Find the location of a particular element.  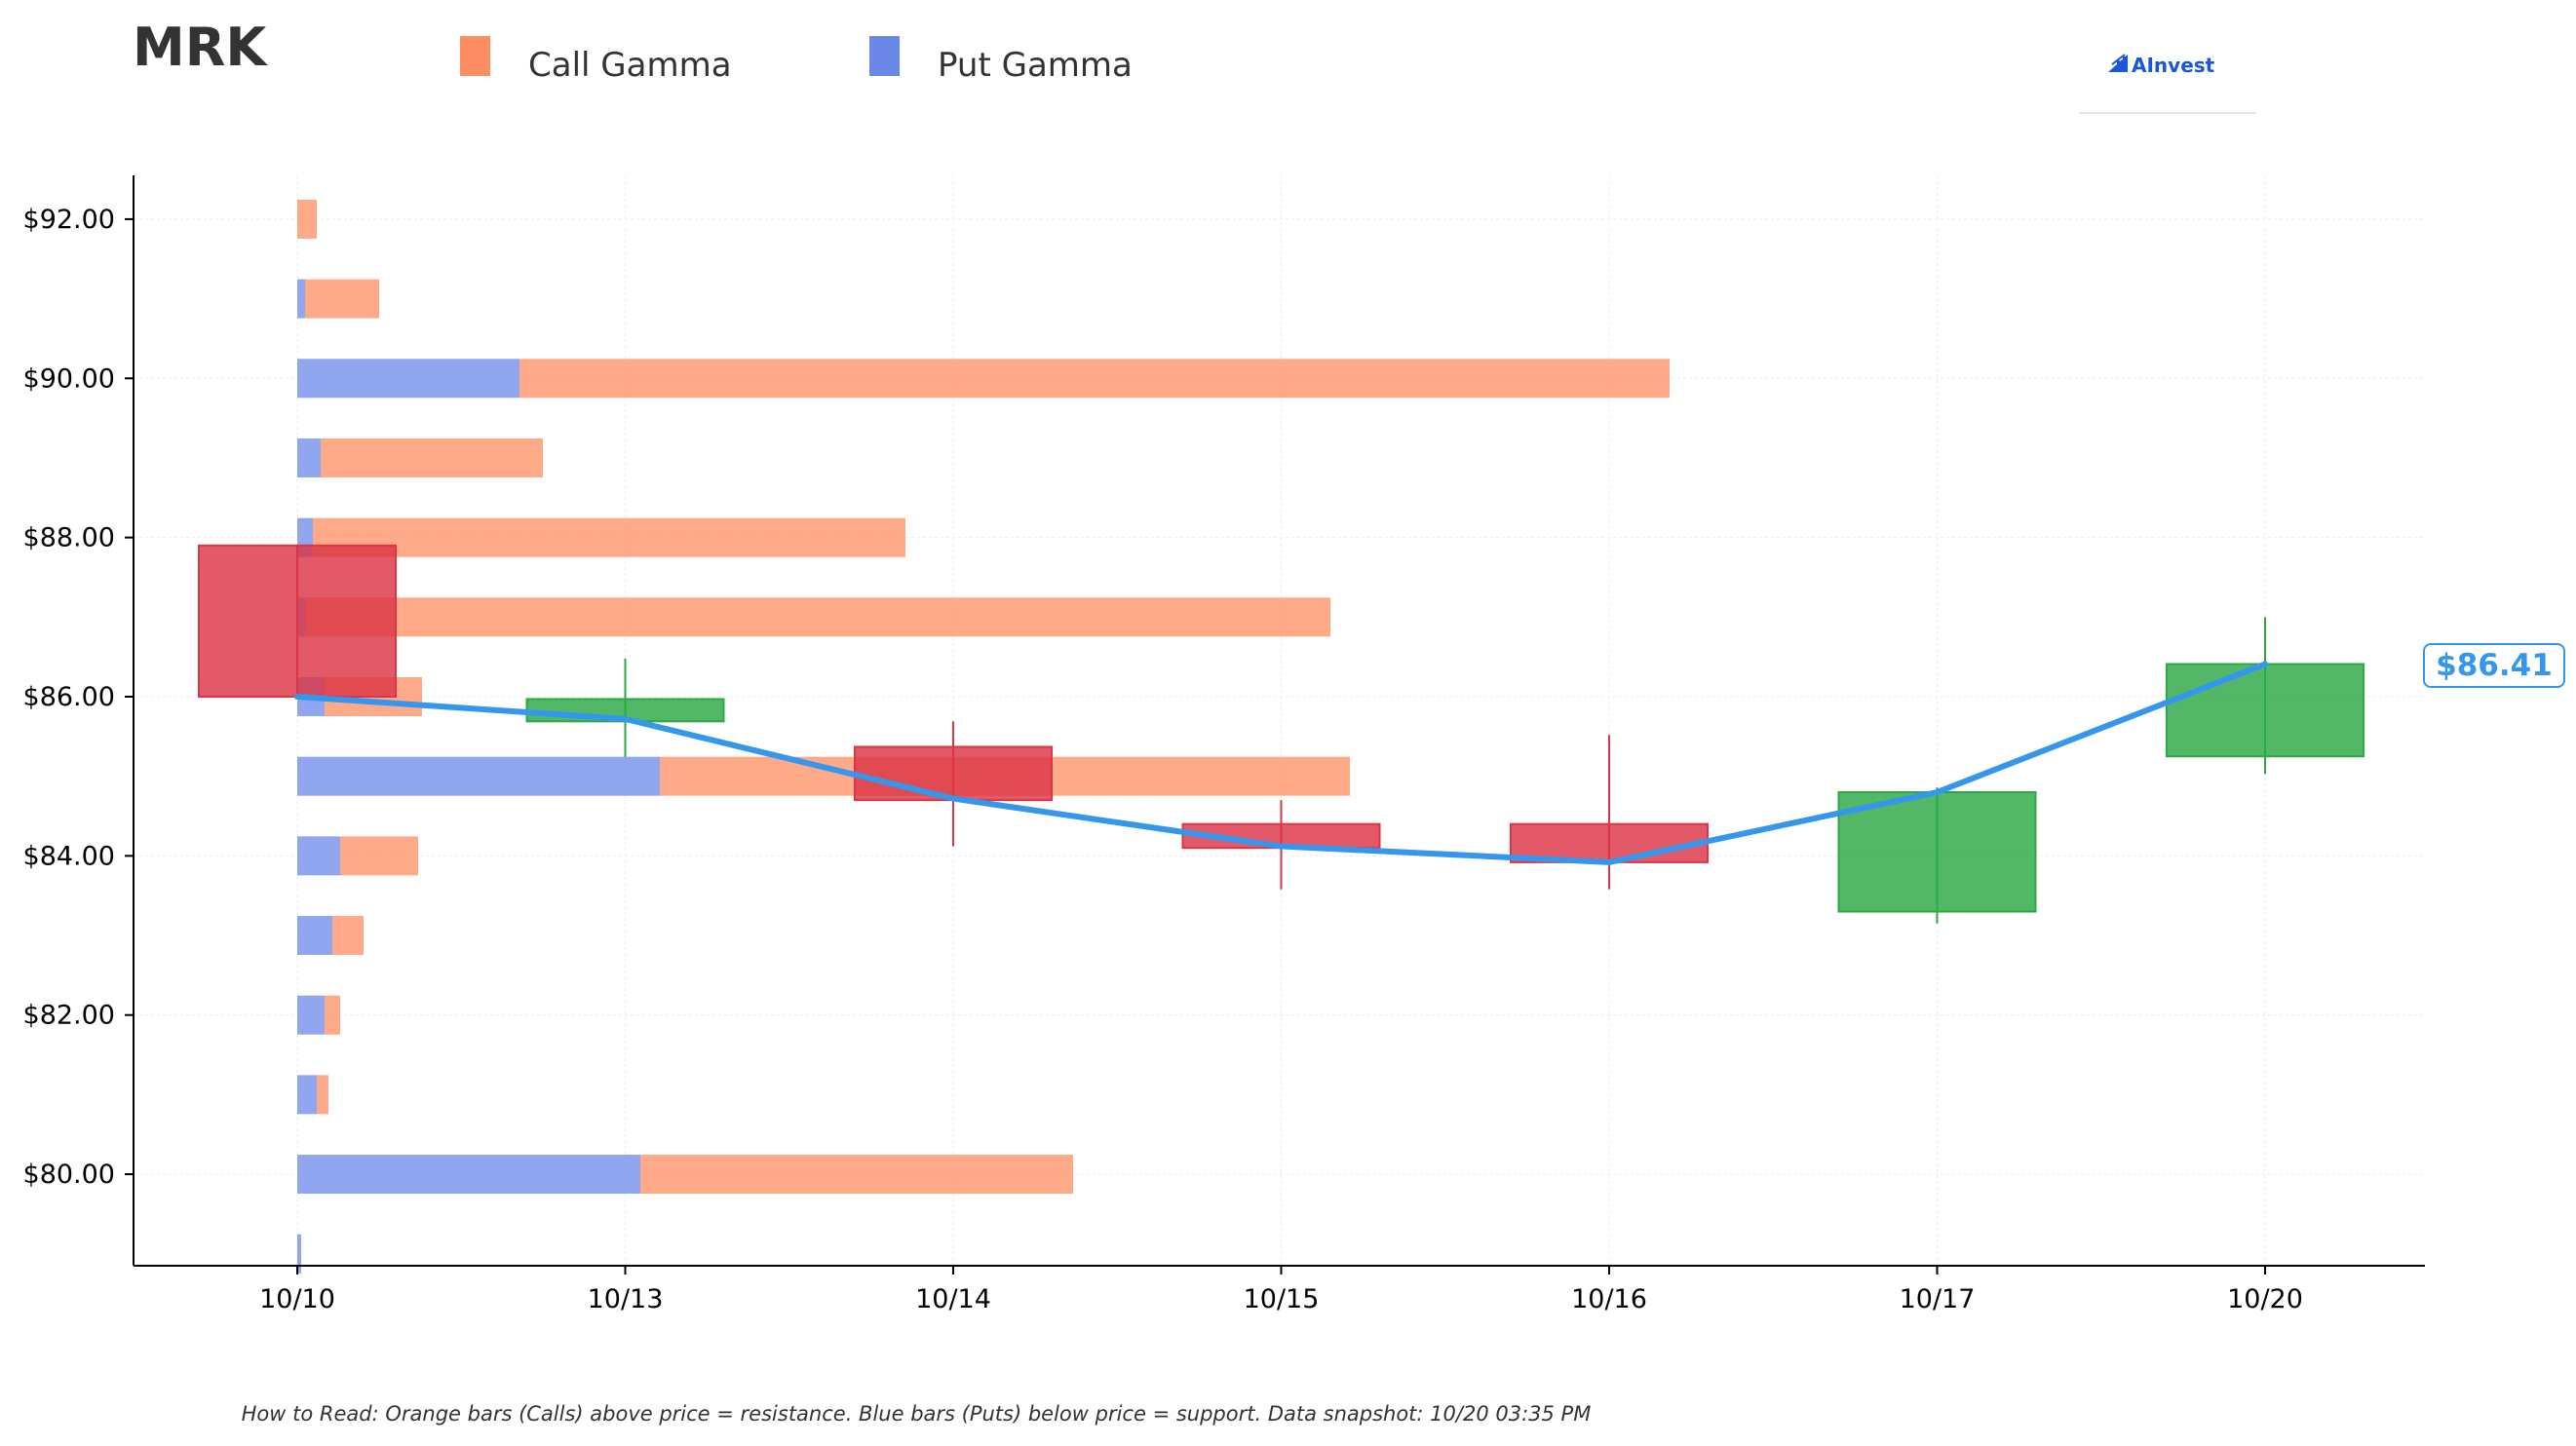

x-tick-label: 10/13 is located at coordinates (626, 1299).